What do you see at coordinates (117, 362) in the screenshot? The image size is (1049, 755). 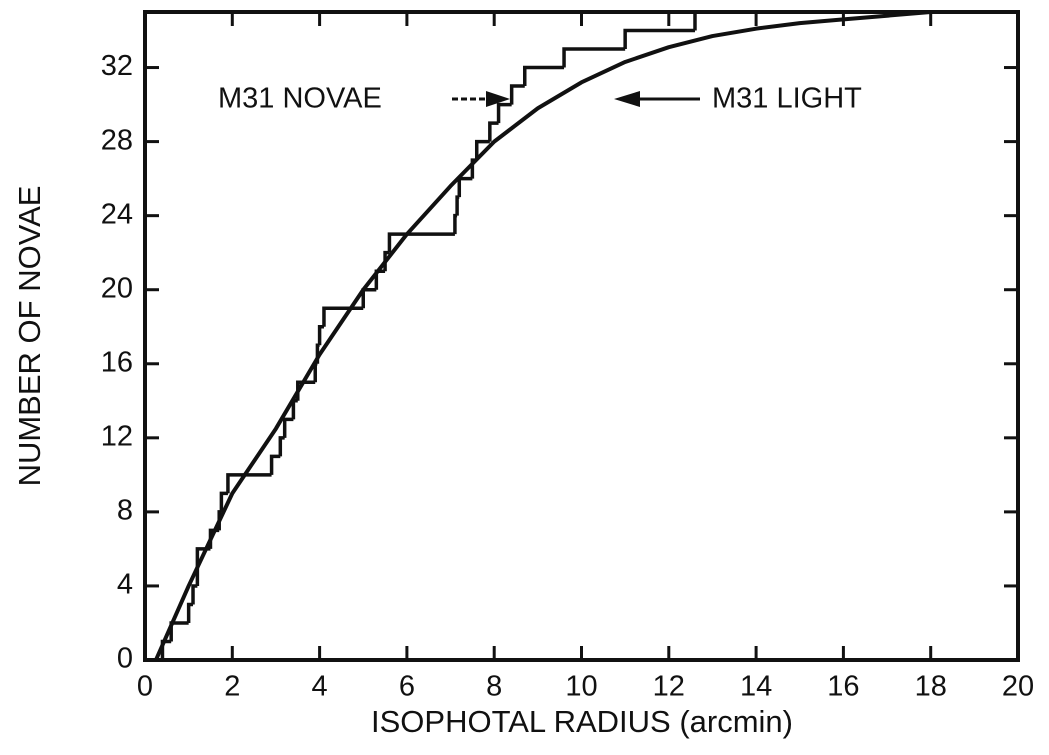 I see `y-tick-label: 16` at bounding box center [117, 362].